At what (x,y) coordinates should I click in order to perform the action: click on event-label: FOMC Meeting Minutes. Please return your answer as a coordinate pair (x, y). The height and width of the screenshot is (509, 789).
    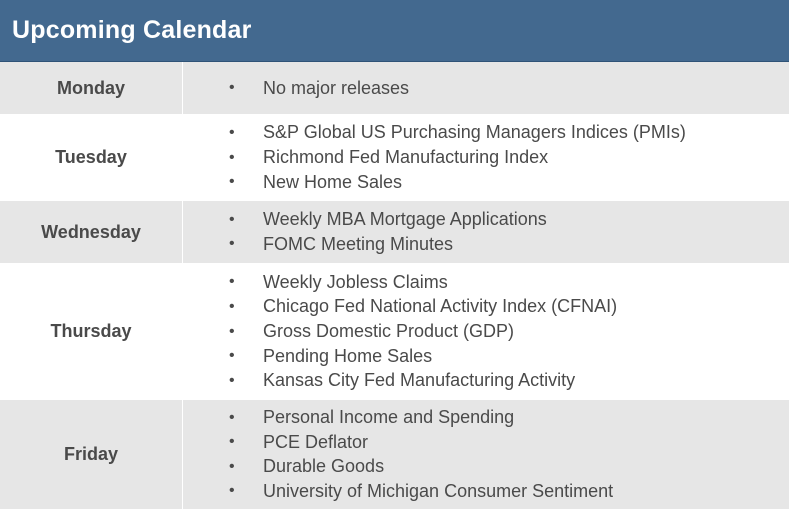
    Looking at the image, I should click on (358, 243).